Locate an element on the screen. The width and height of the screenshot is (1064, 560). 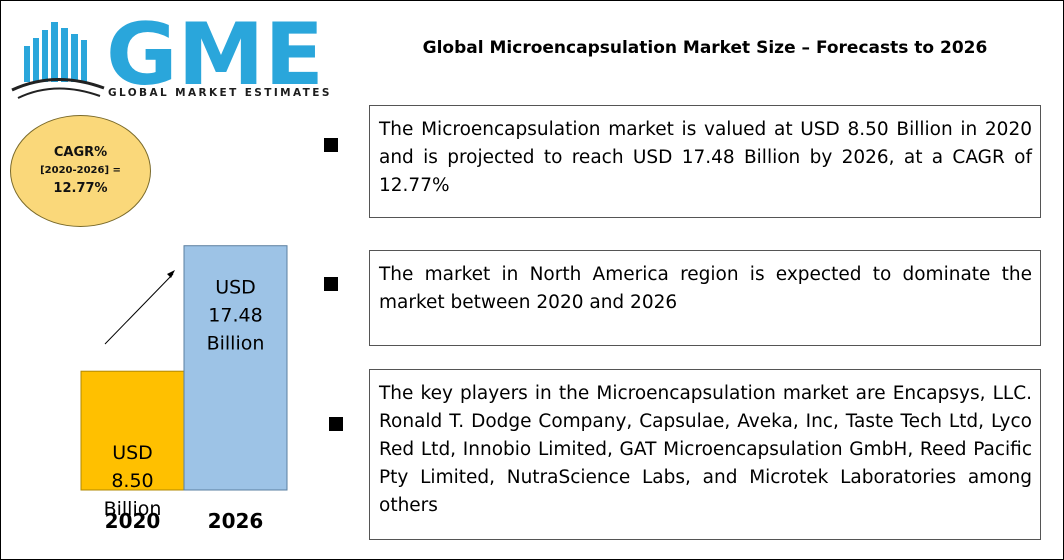
bars-layer is located at coordinates (184, 368).